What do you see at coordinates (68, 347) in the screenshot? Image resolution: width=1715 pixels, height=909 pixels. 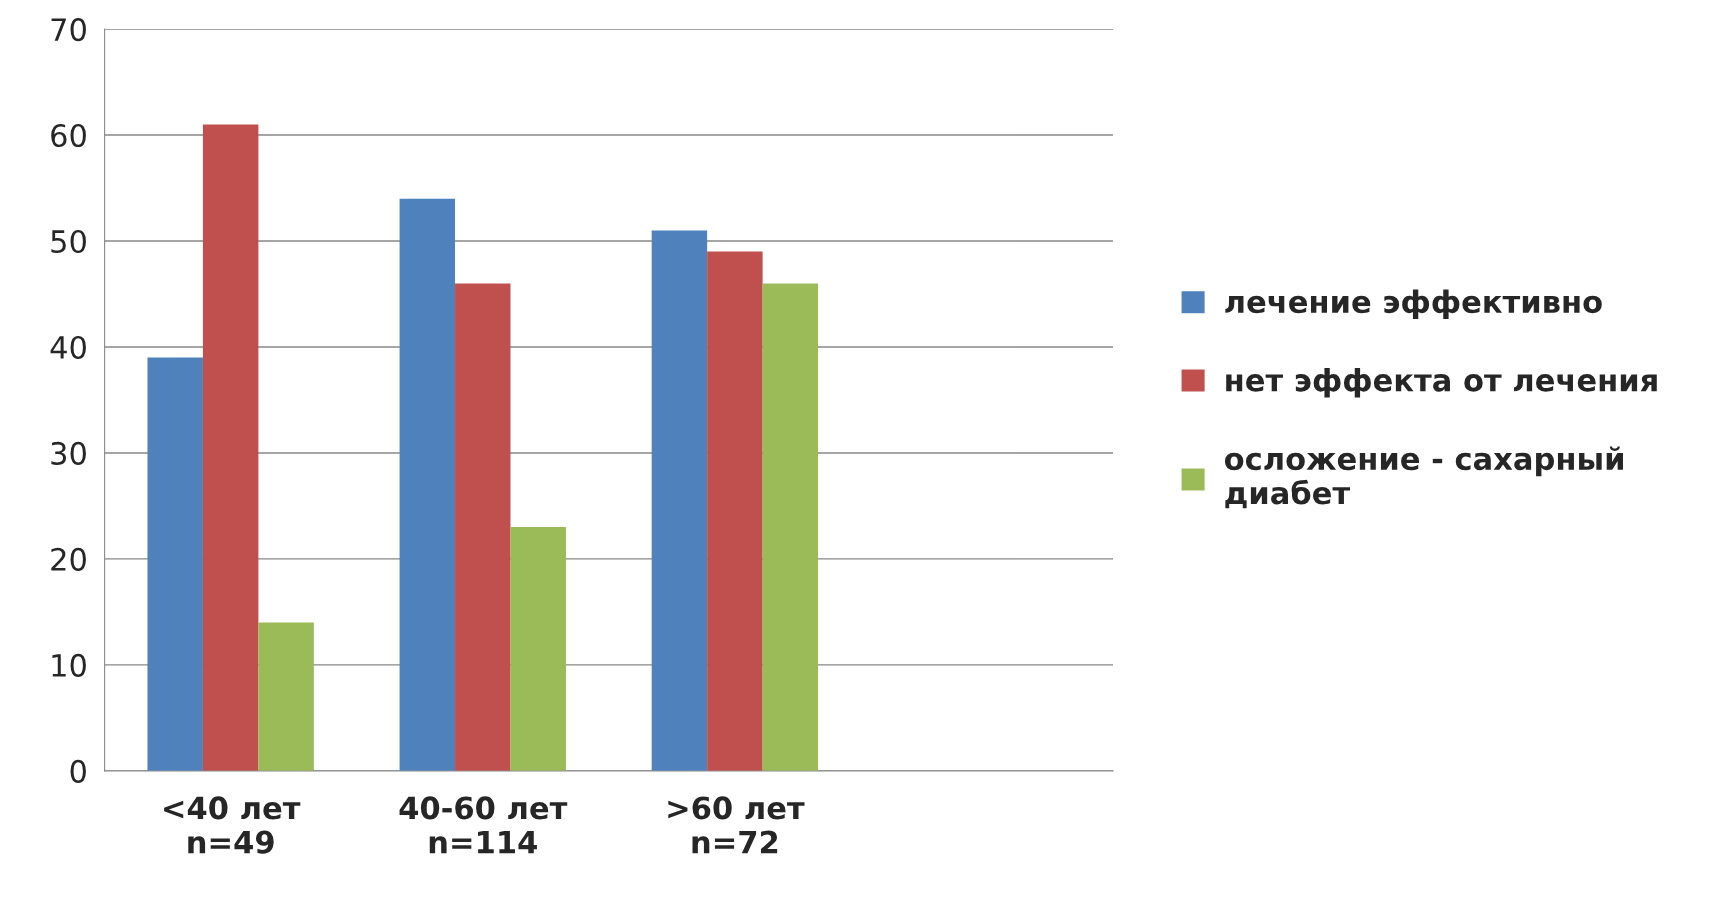 I see `y-tick-label: 40` at bounding box center [68, 347].